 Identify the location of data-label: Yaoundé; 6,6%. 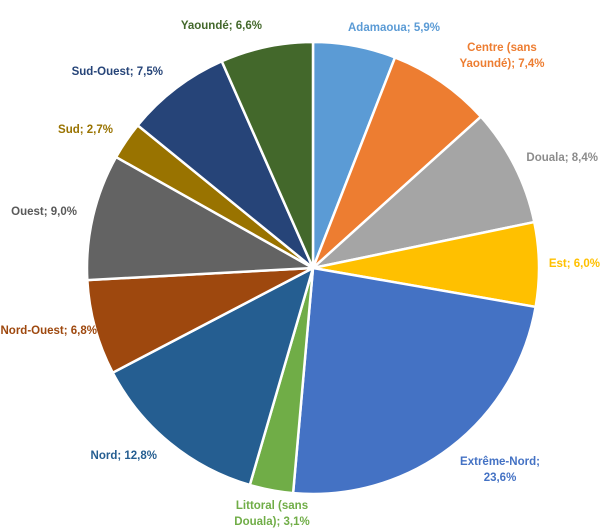
(221, 26).